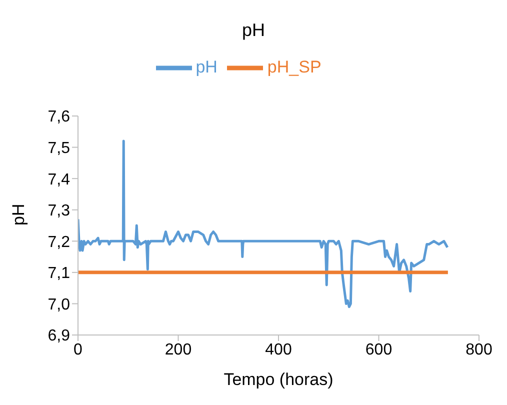  I want to click on x-tick-label: 800, so click(479, 349).